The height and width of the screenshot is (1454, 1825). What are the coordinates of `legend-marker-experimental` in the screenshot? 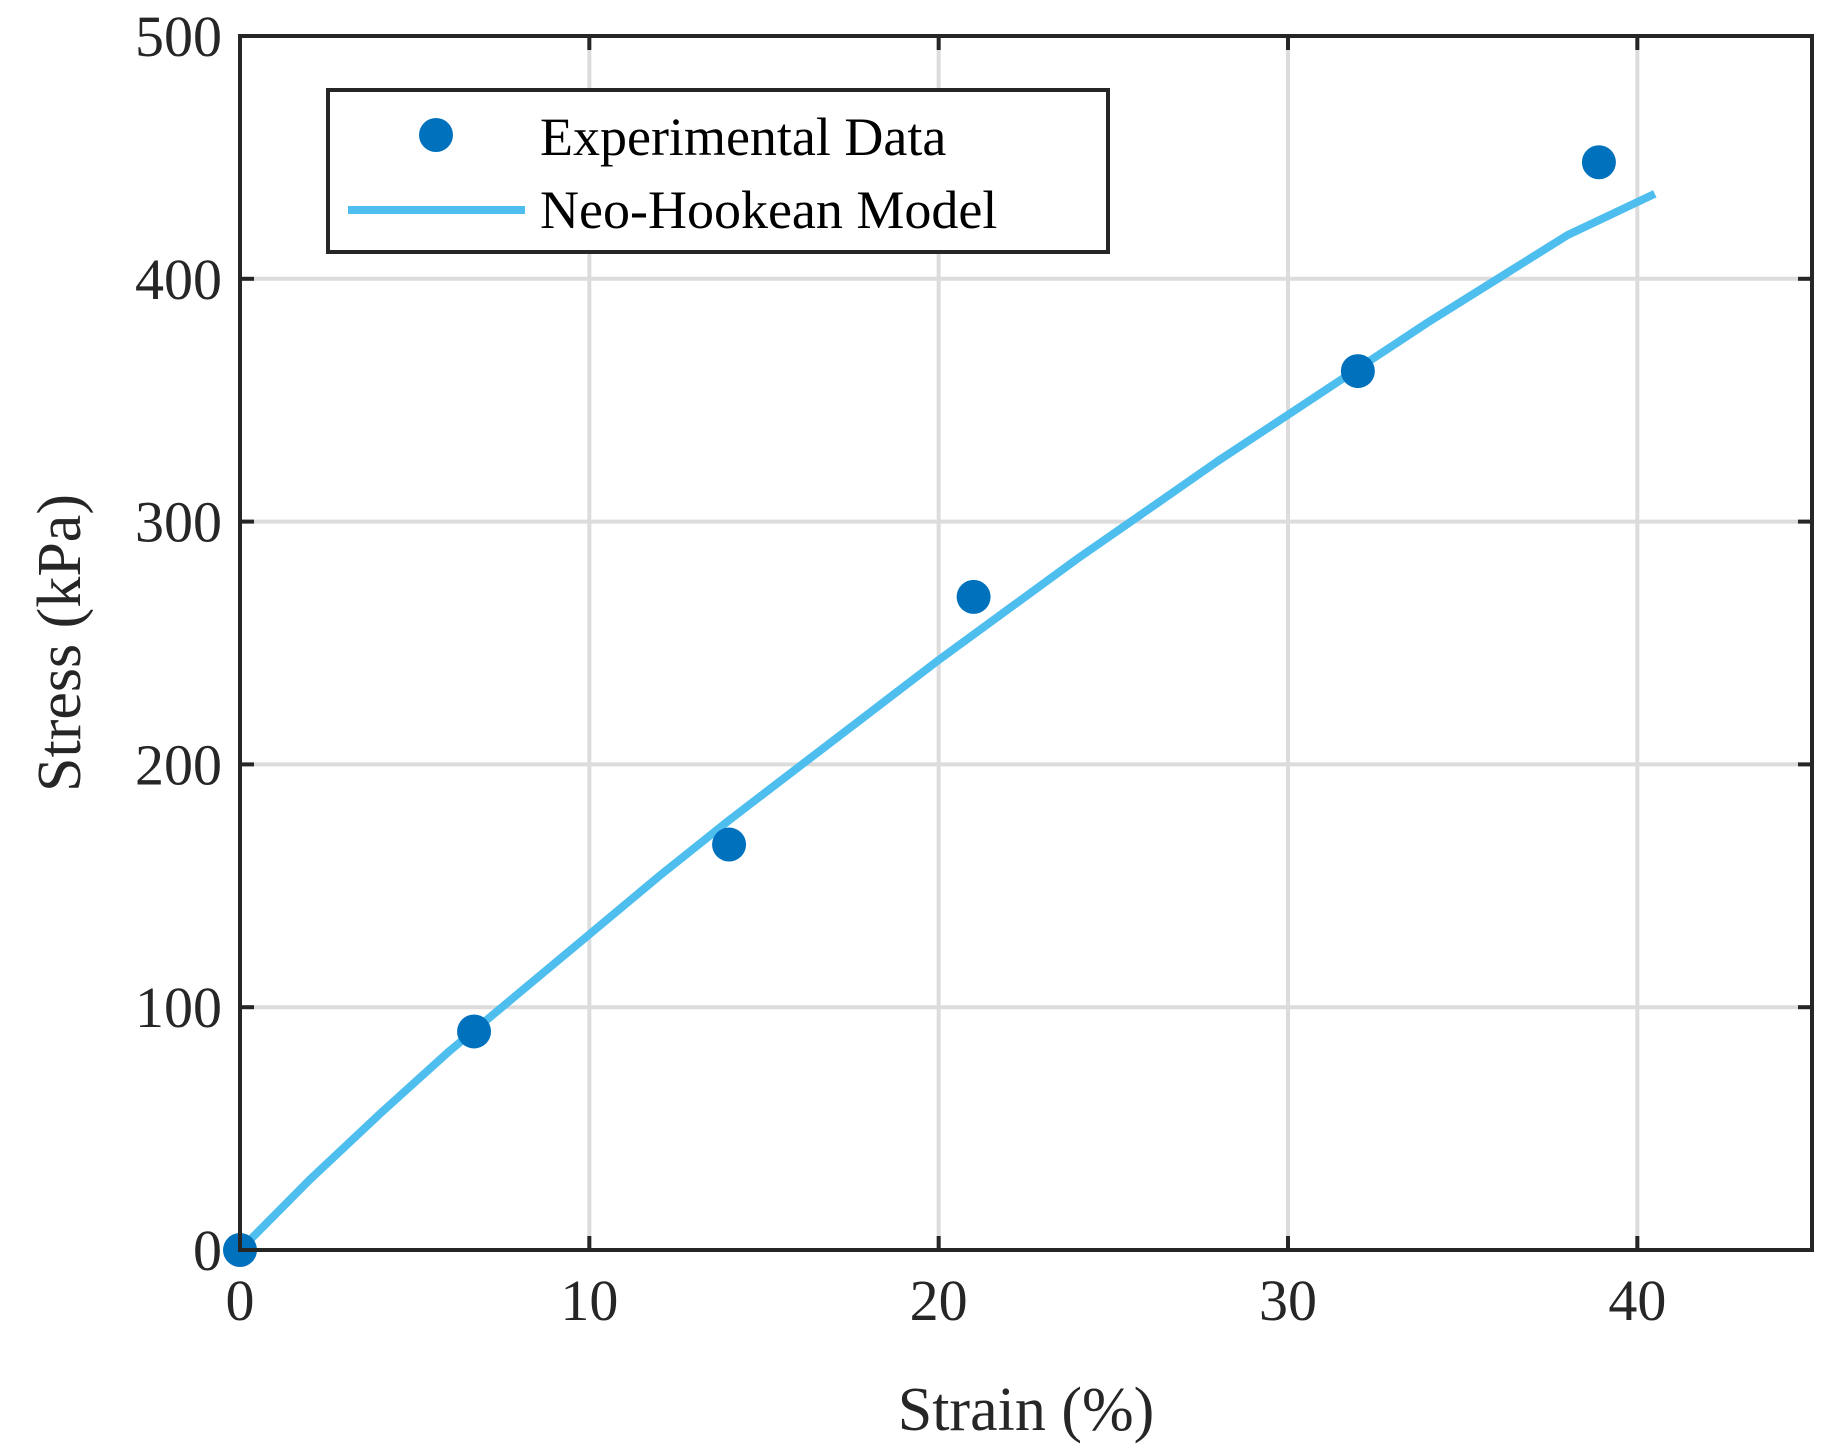 It's located at (436, 135).